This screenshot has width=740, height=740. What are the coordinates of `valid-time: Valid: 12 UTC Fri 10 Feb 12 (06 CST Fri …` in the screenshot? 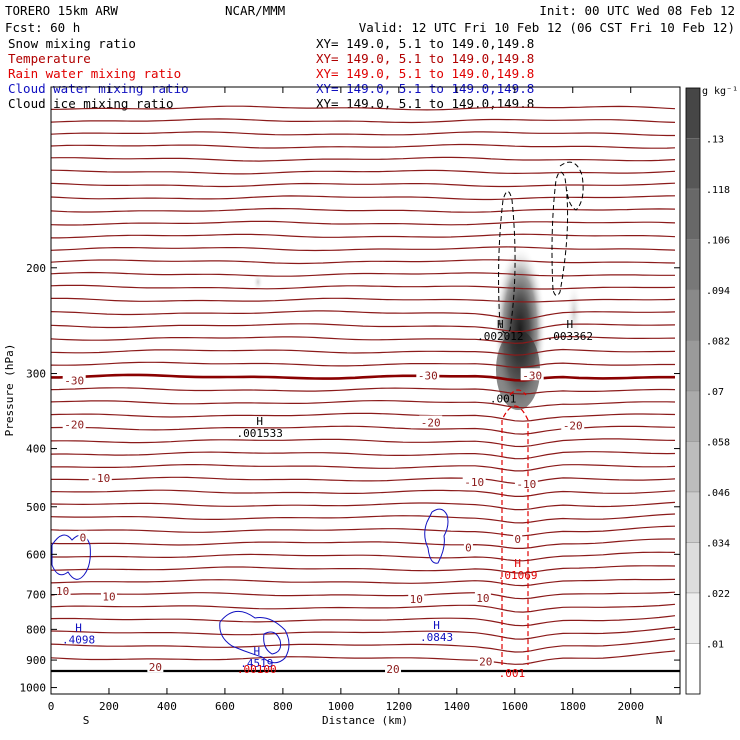 It's located at (547, 27).